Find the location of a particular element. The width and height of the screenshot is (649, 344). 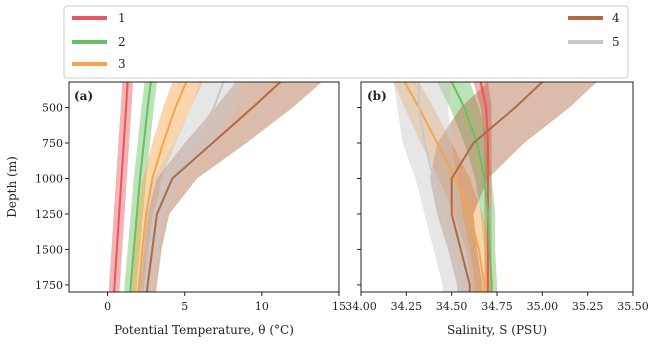

legend-label-1: 1 is located at coordinates (122, 18).